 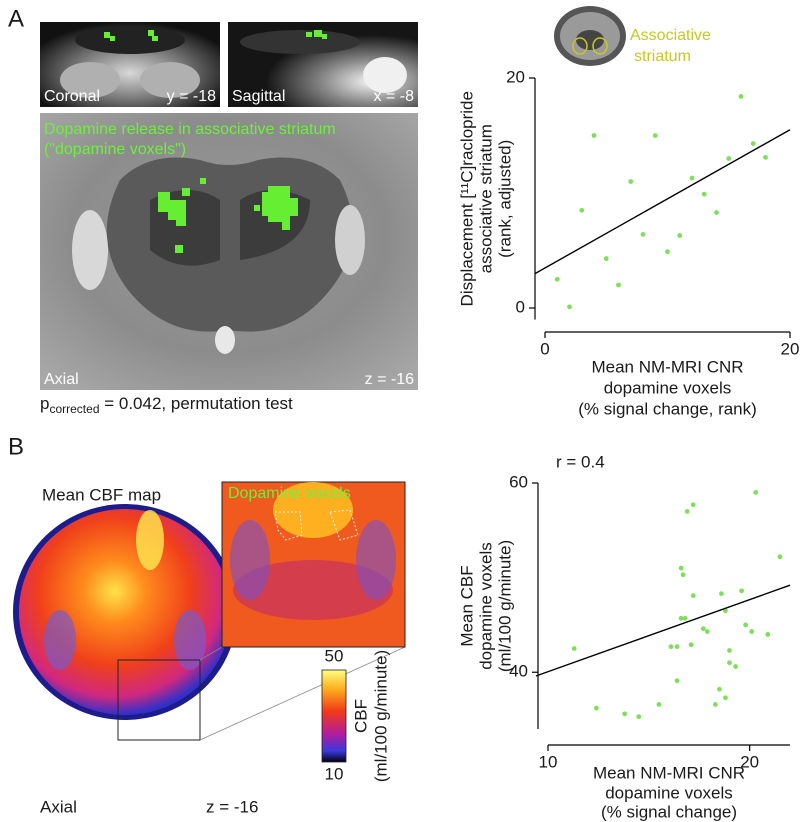 I want to click on y-axis-label: associative striatum, so click(x=485, y=198).